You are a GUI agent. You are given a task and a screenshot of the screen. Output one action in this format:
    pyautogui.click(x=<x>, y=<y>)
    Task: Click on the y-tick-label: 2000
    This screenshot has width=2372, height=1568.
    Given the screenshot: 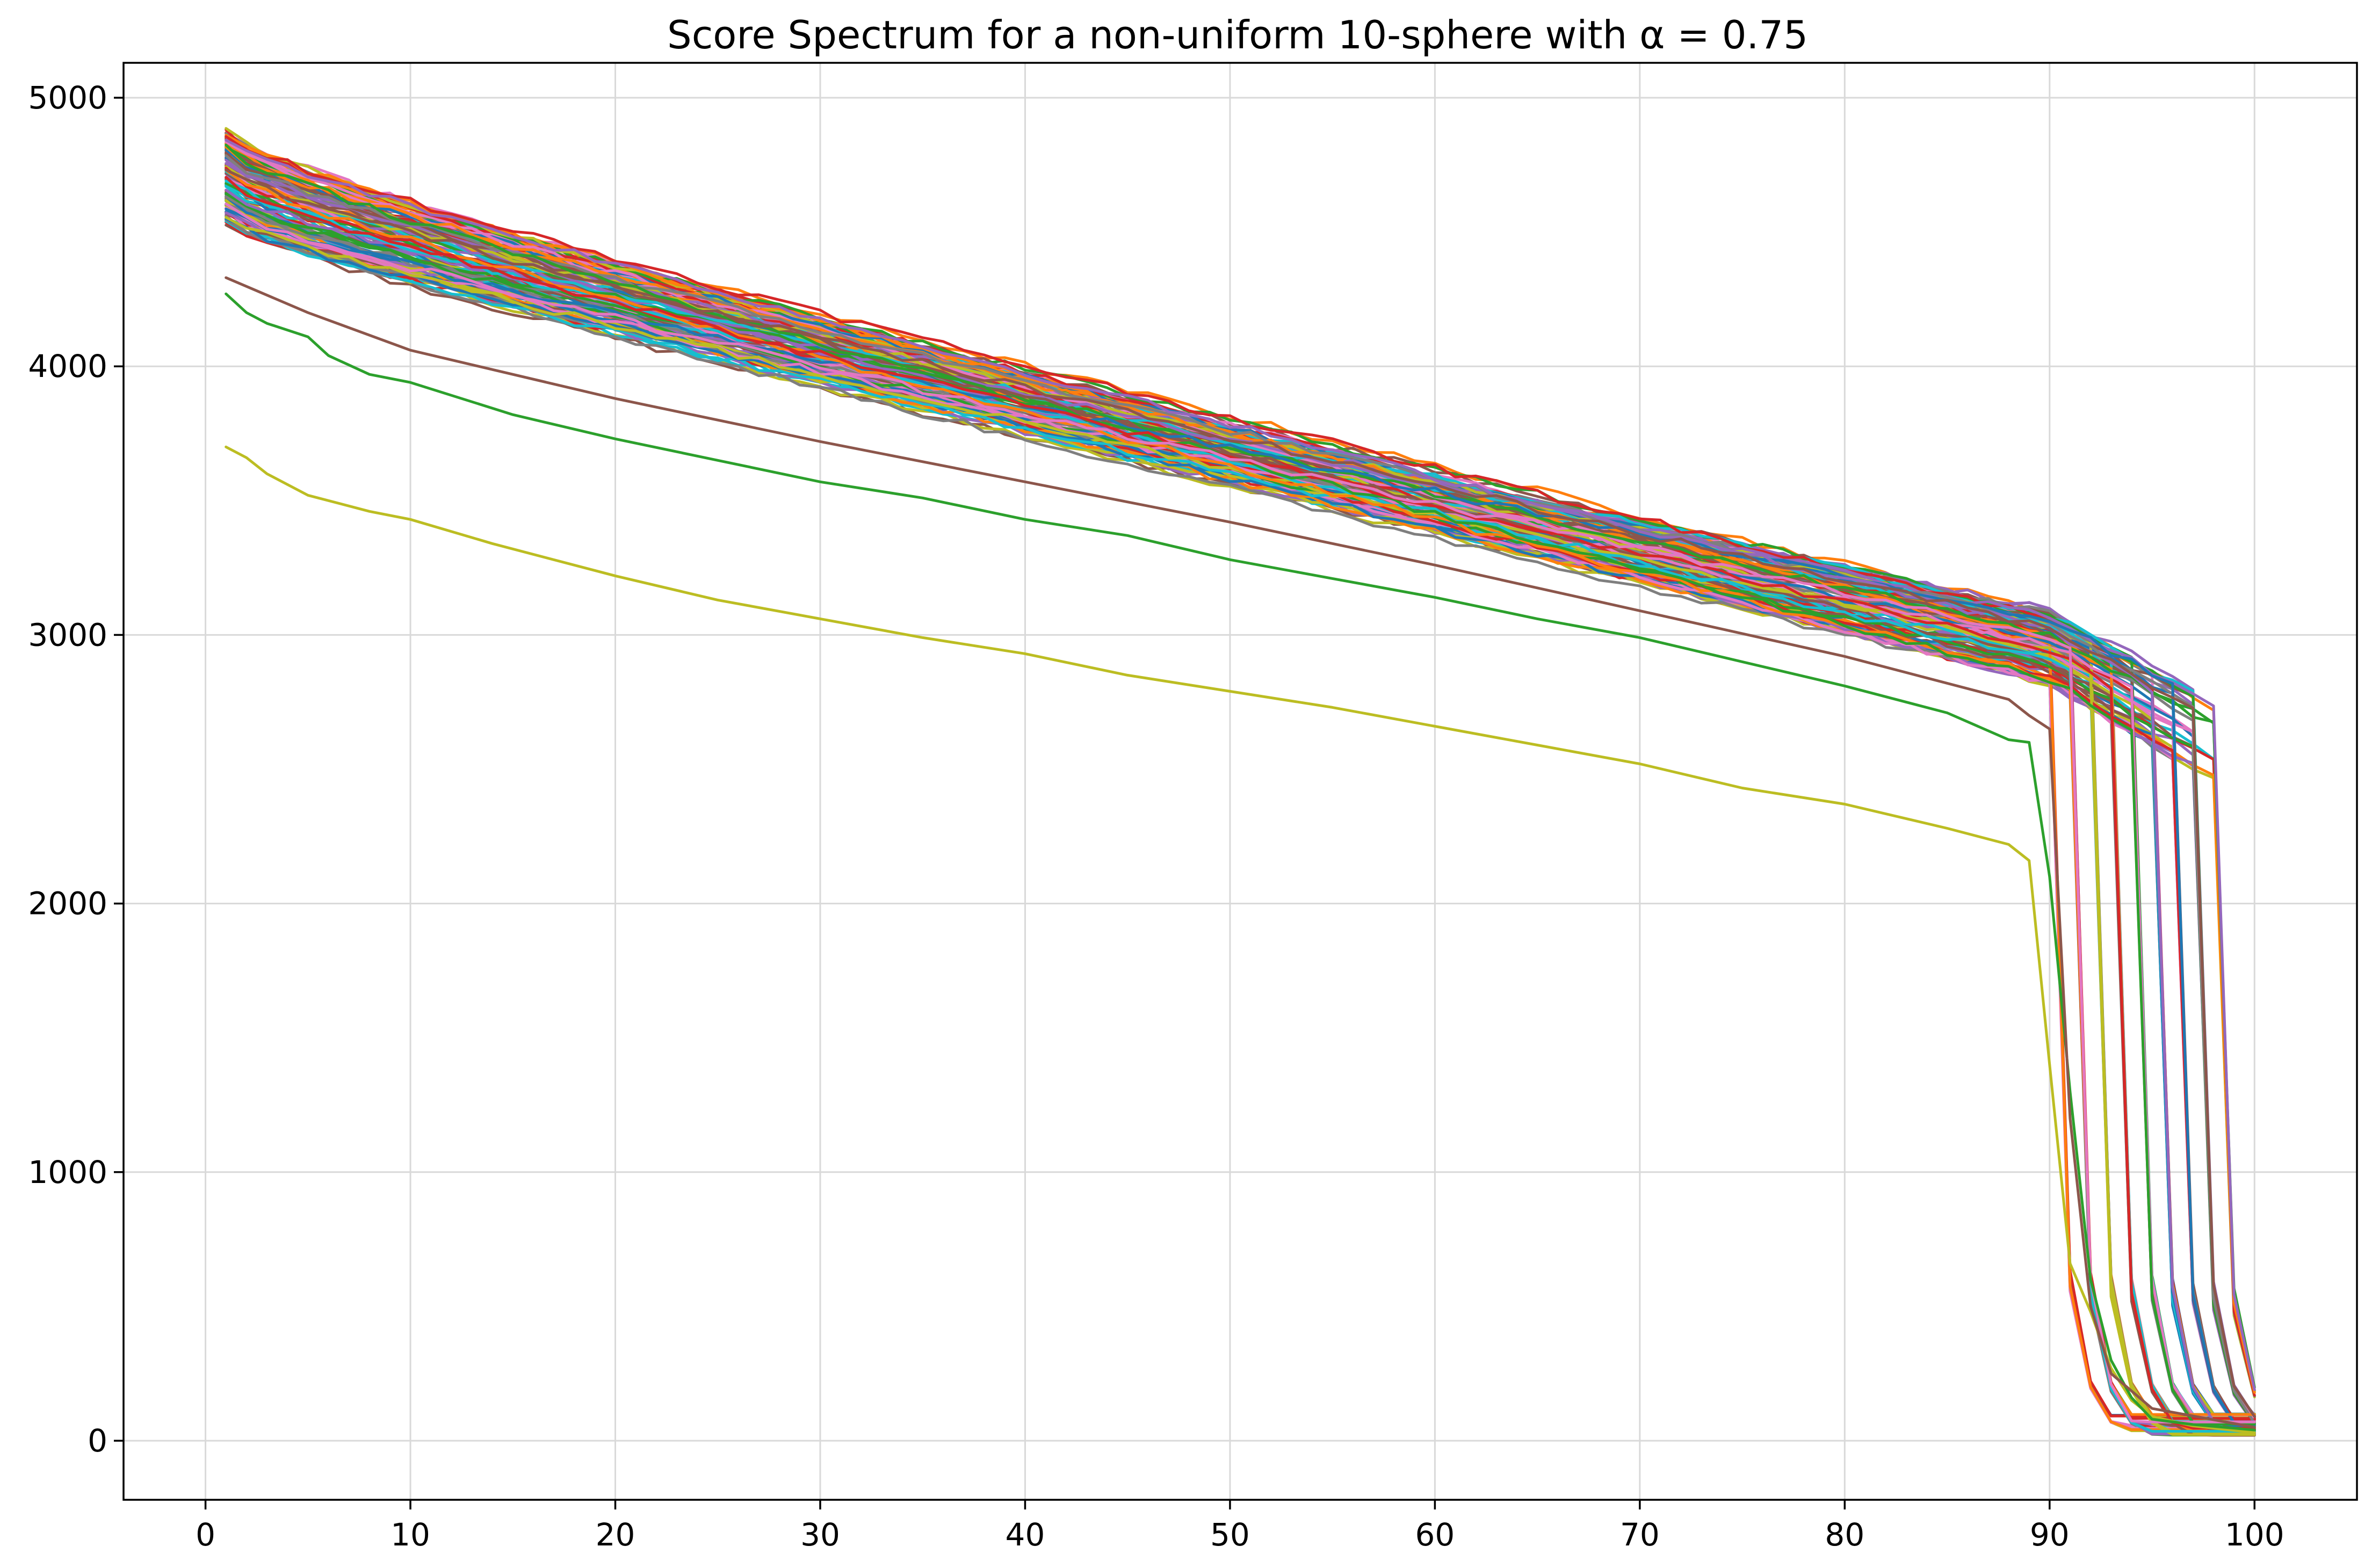 What is the action you would take?
    pyautogui.click(x=67, y=903)
    